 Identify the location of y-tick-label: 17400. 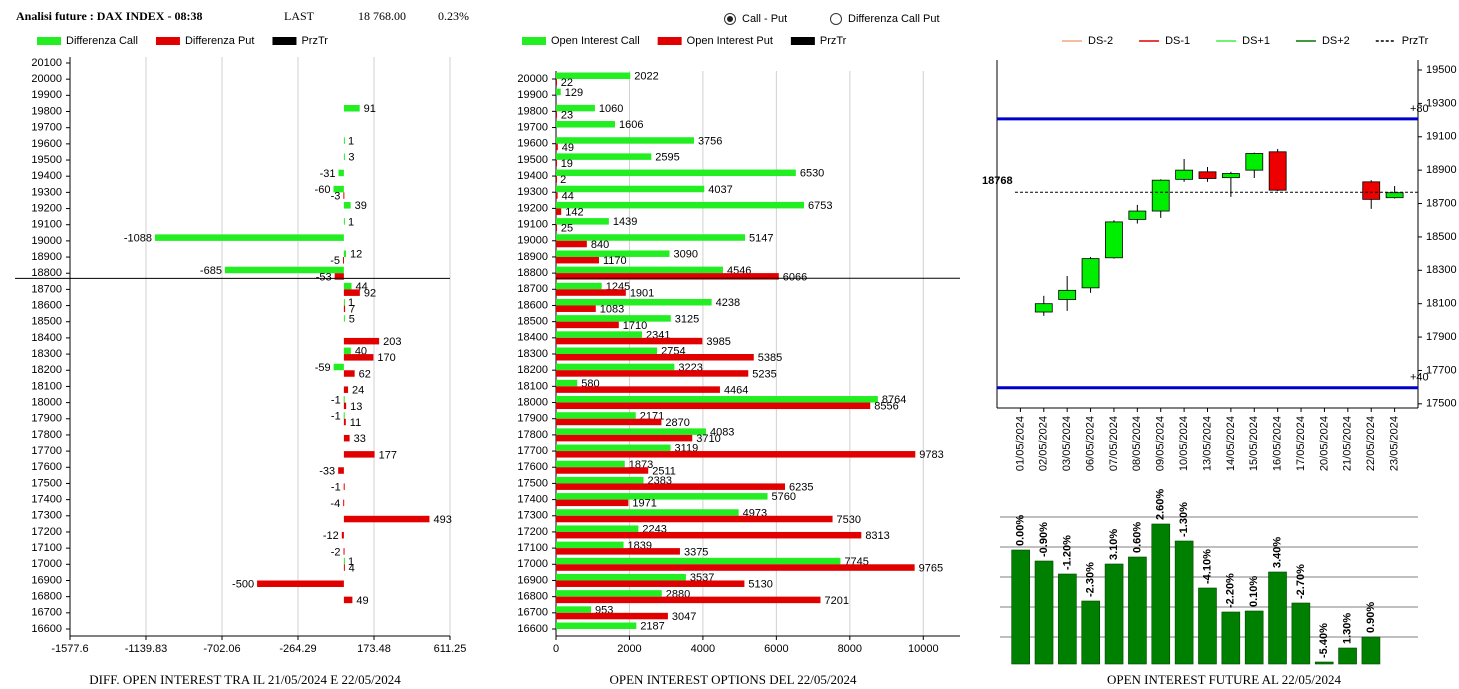
(532, 499).